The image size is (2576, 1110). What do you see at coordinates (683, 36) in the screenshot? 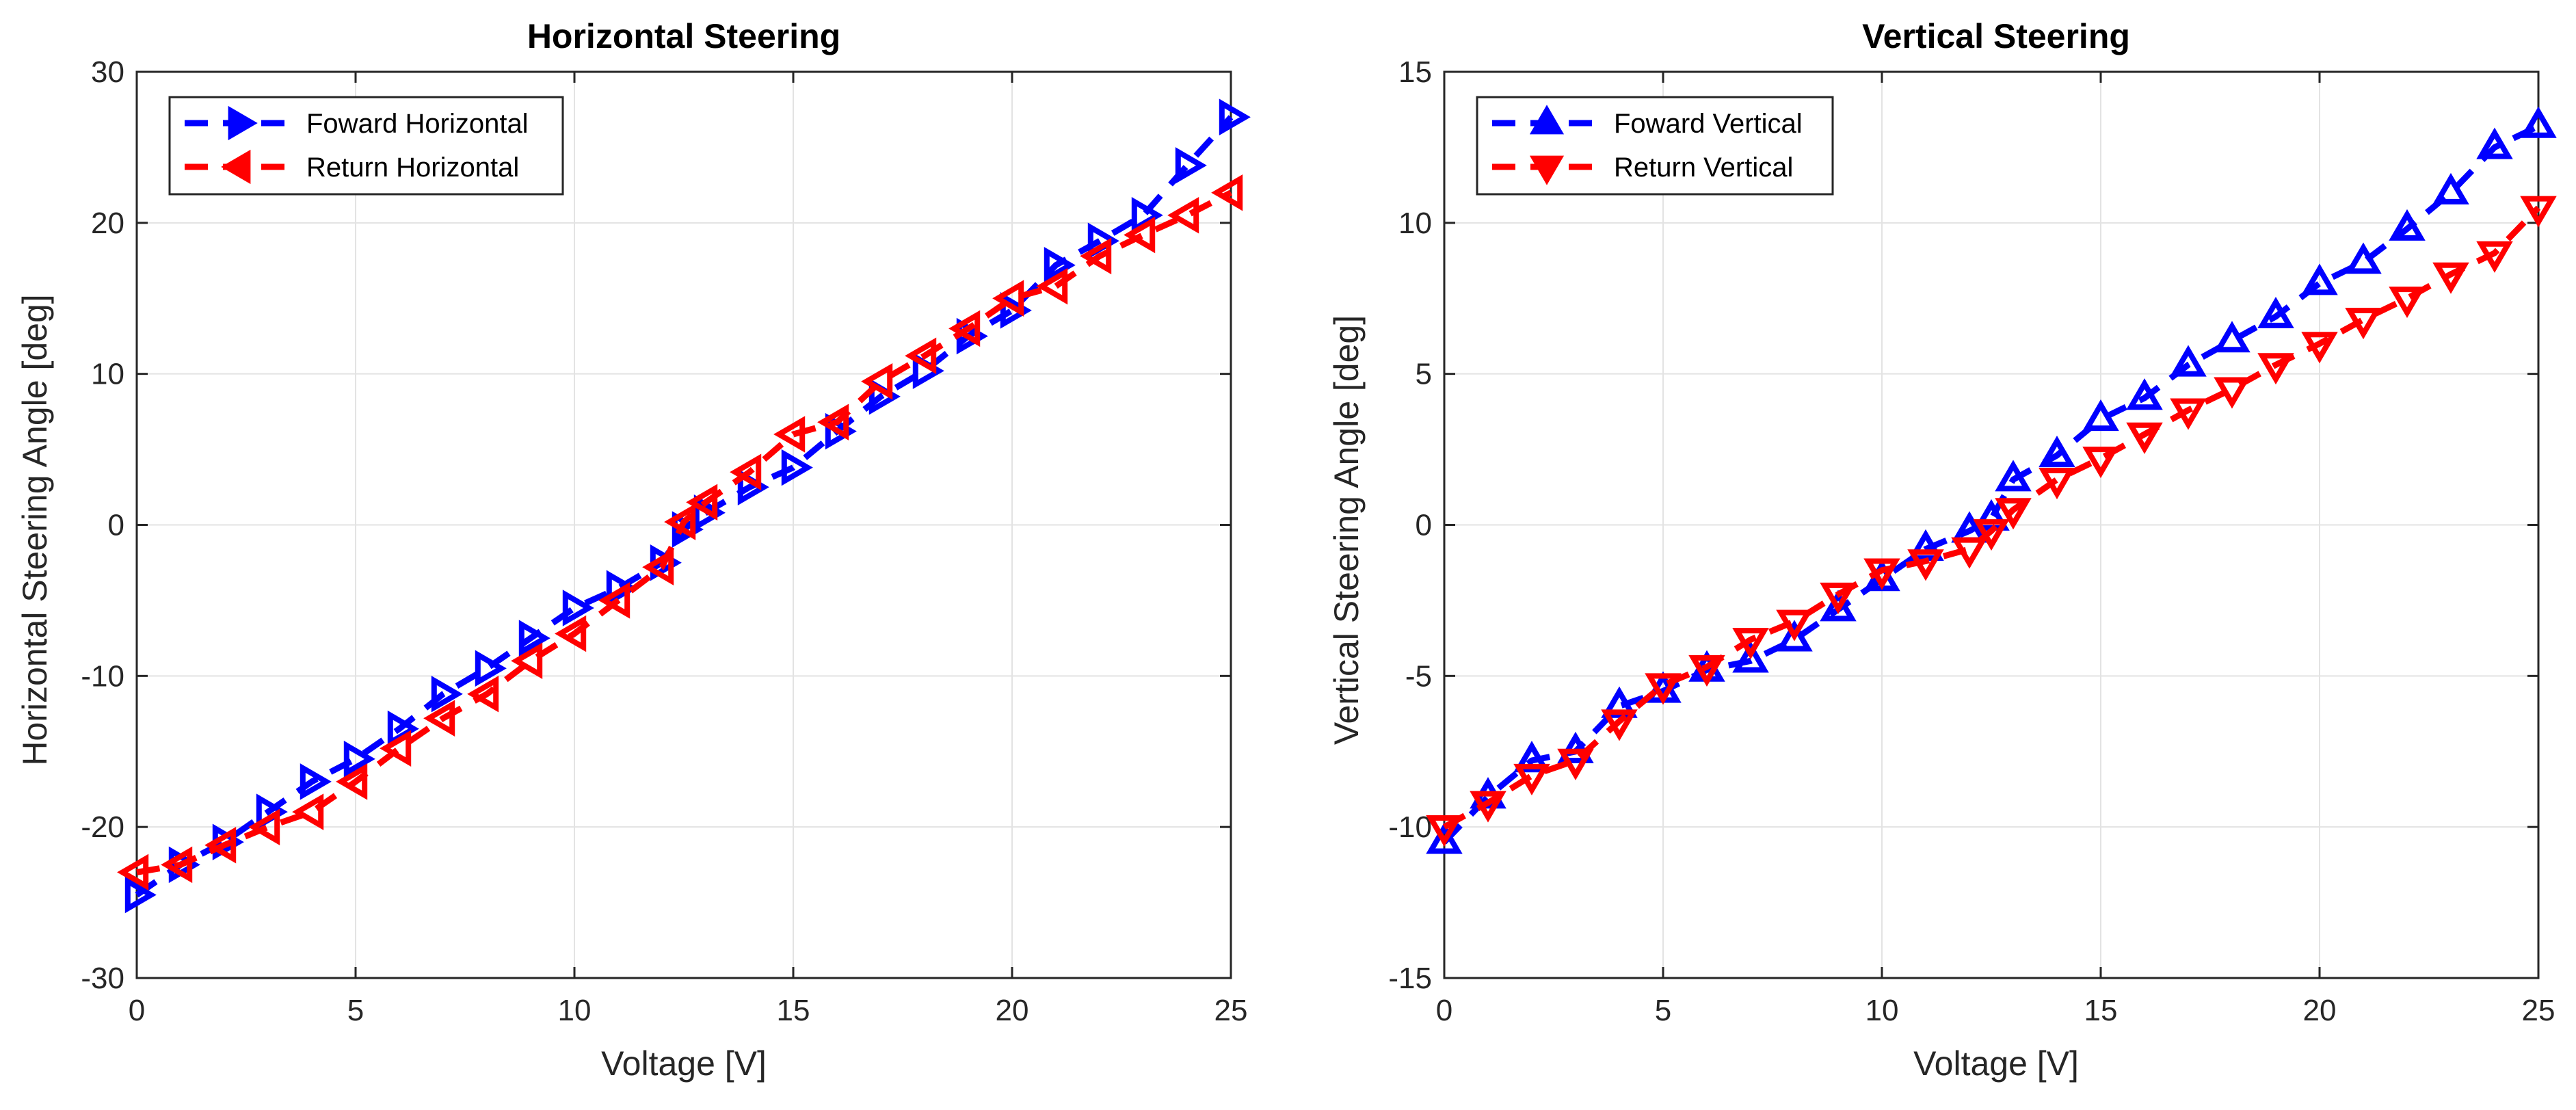
I see `chart-title: Horizontal Steering` at bounding box center [683, 36].